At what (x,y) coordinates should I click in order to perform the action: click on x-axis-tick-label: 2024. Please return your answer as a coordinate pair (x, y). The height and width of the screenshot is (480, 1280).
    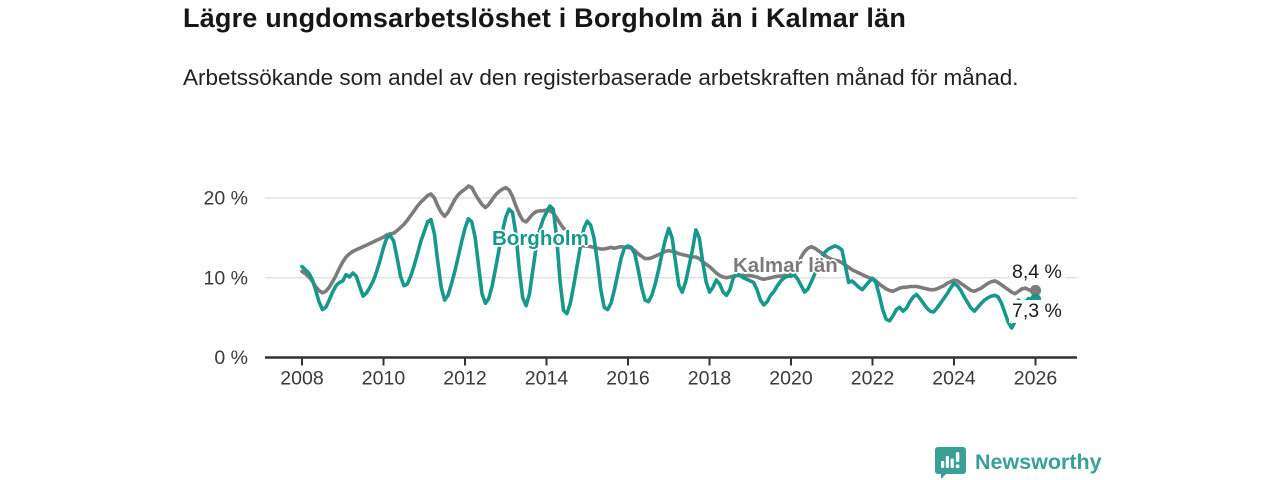
    Looking at the image, I should click on (954, 379).